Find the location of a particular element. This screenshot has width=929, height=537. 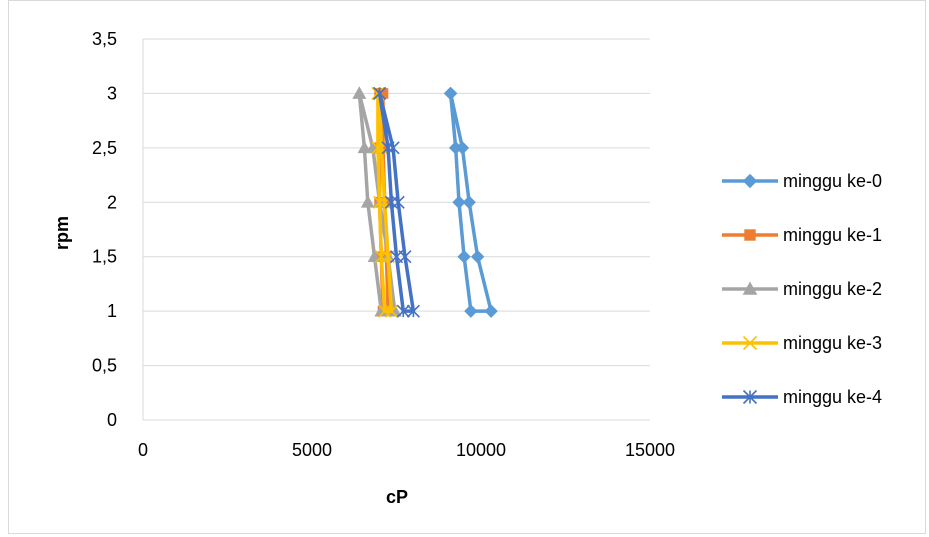

y-axis-ticks: 0 0,5 1 1,5 2 2,5 3 3,5 is located at coordinates (104, 229).